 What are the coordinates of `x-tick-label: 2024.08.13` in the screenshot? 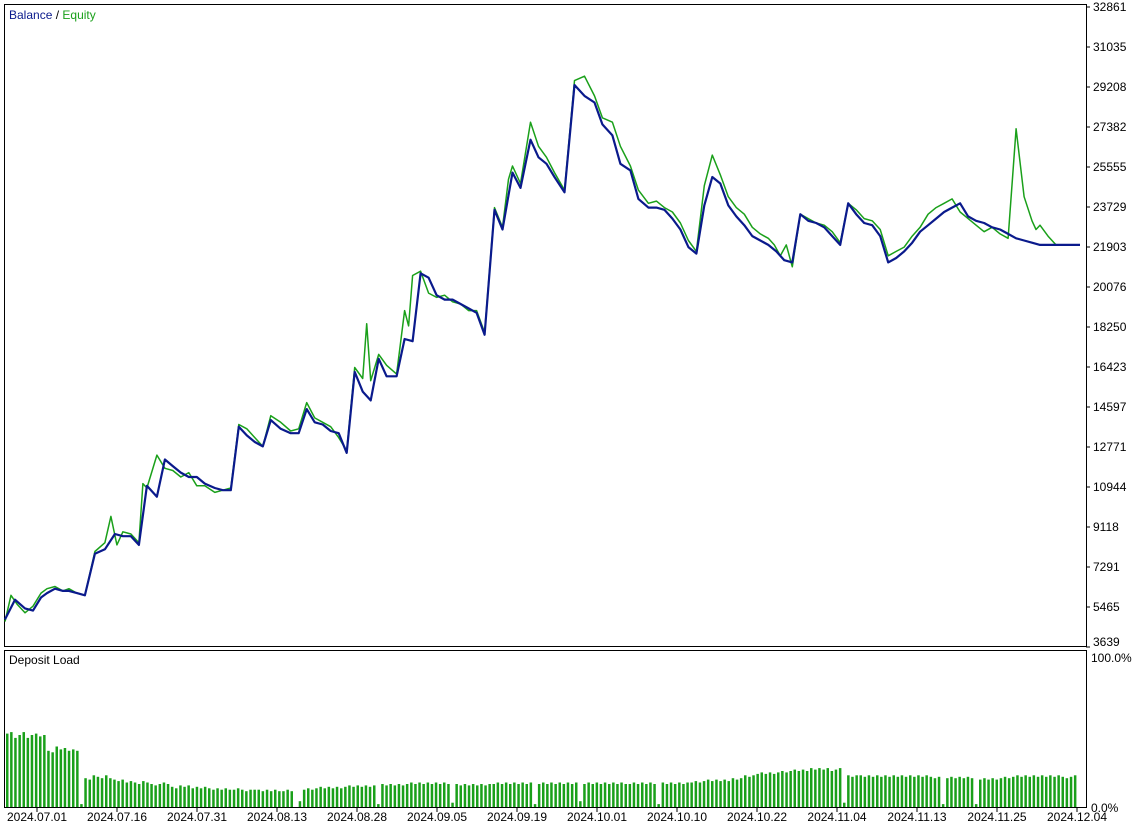 It's located at (277, 817).